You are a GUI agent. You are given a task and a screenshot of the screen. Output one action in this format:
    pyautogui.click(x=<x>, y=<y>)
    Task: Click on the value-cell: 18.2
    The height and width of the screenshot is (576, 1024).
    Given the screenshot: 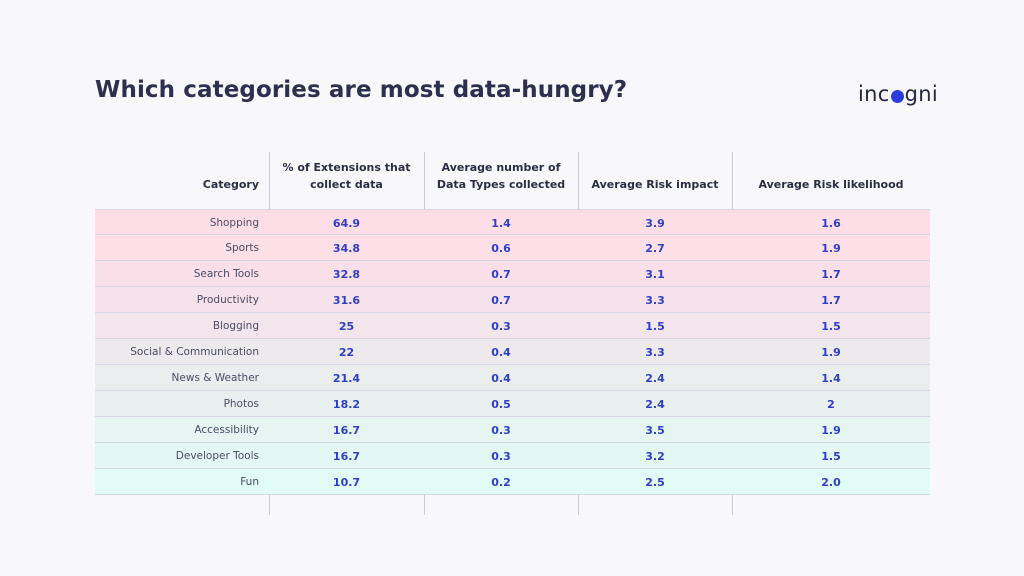 What is the action you would take?
    pyautogui.click(x=346, y=404)
    